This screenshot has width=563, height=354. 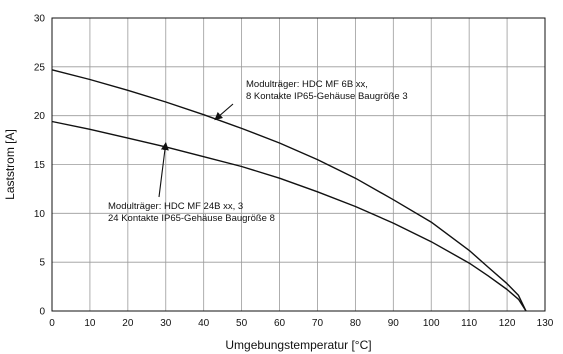 What do you see at coordinates (191, 218) in the screenshot?
I see `annotation-text: 24 Kontakte IP65-Gehäuse Baugröße 8` at bounding box center [191, 218].